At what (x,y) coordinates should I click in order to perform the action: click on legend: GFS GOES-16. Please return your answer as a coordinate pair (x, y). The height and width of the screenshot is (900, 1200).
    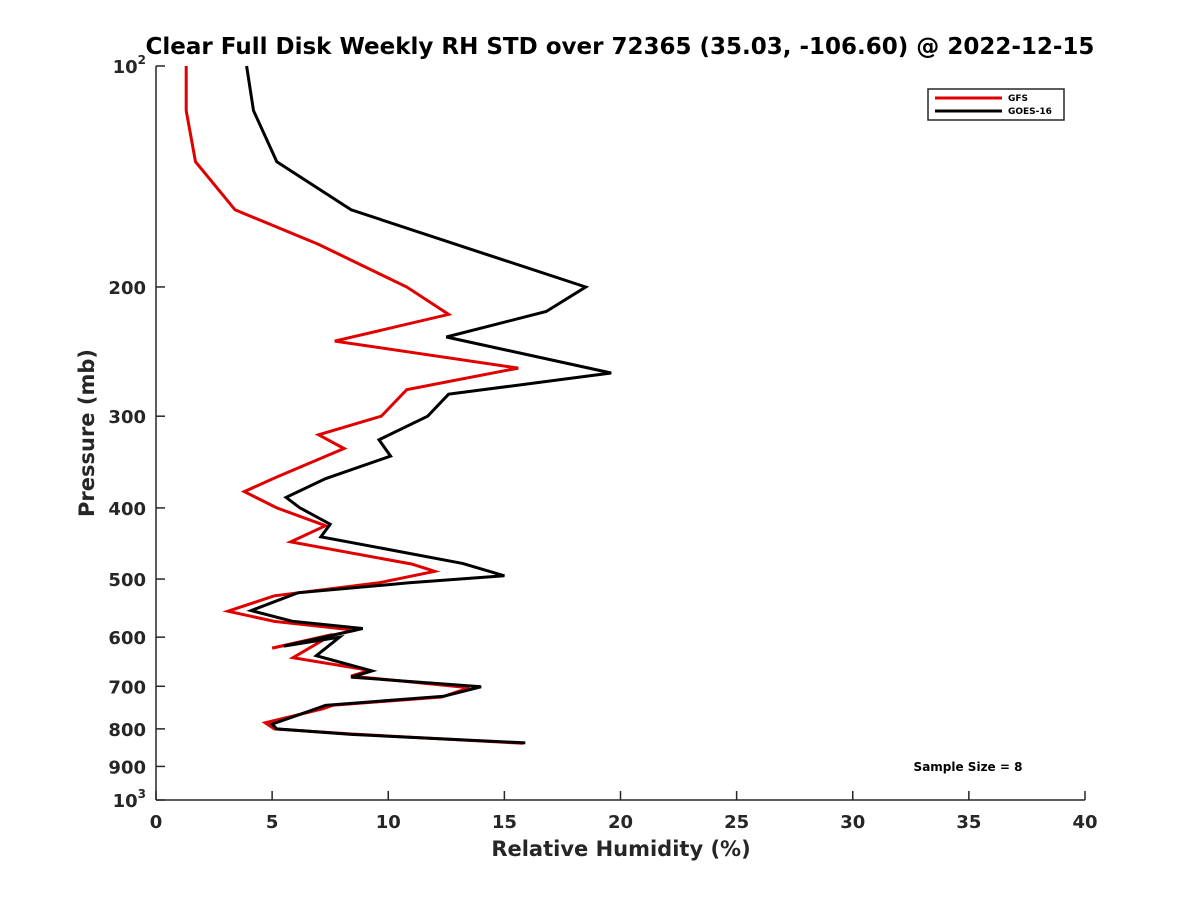
    Looking at the image, I should click on (996, 104).